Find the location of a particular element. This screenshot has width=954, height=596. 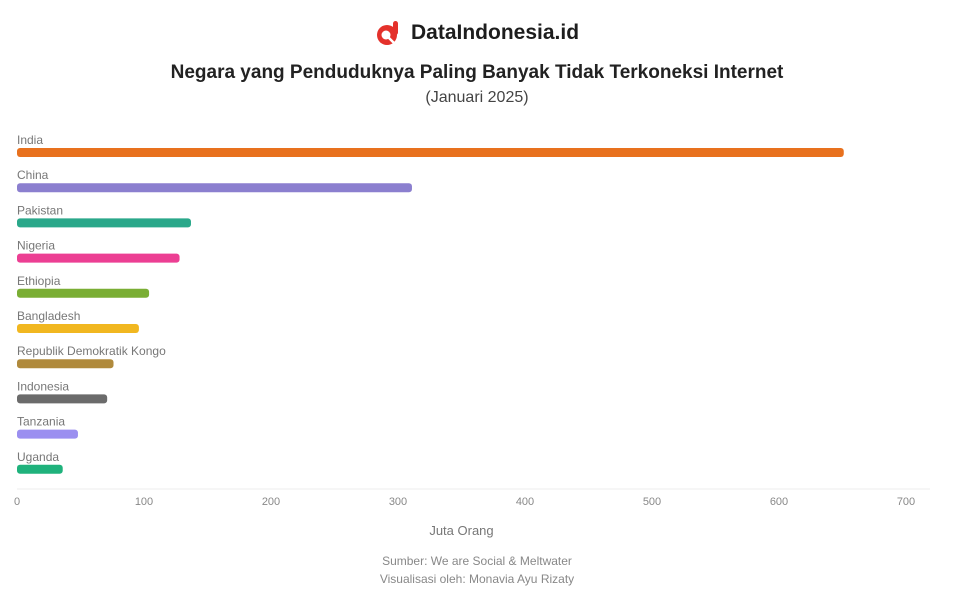

category-label: Republik Demokratik Kongo is located at coordinates (91, 351).